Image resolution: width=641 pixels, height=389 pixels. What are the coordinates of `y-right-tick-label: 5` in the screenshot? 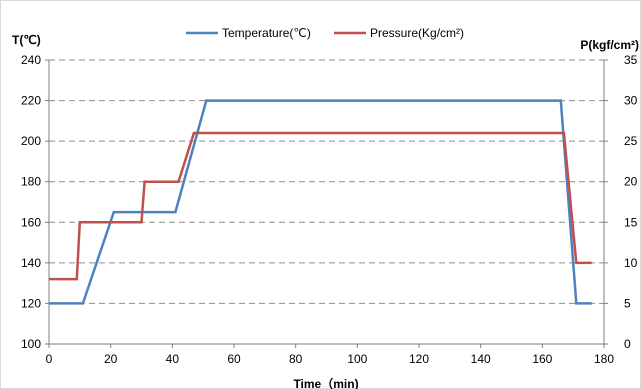 It's located at (627, 303).